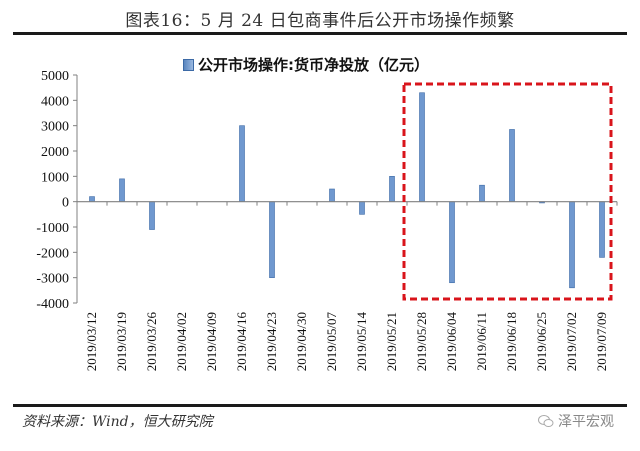 Image resolution: width=640 pixels, height=451 pixels. I want to click on y-tick-label: 3000, so click(55, 127).